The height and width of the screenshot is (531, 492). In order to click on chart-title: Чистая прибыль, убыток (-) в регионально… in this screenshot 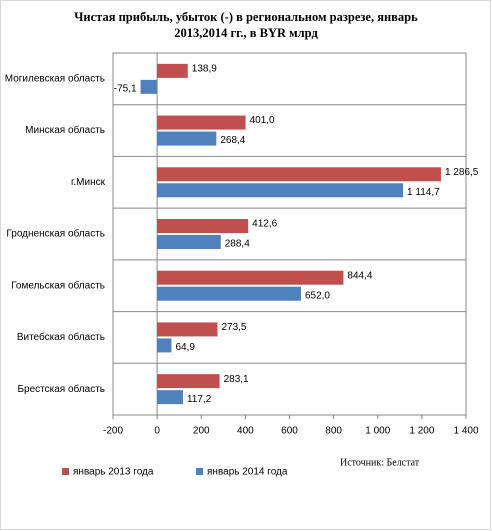, I will do `click(246, 17)`.